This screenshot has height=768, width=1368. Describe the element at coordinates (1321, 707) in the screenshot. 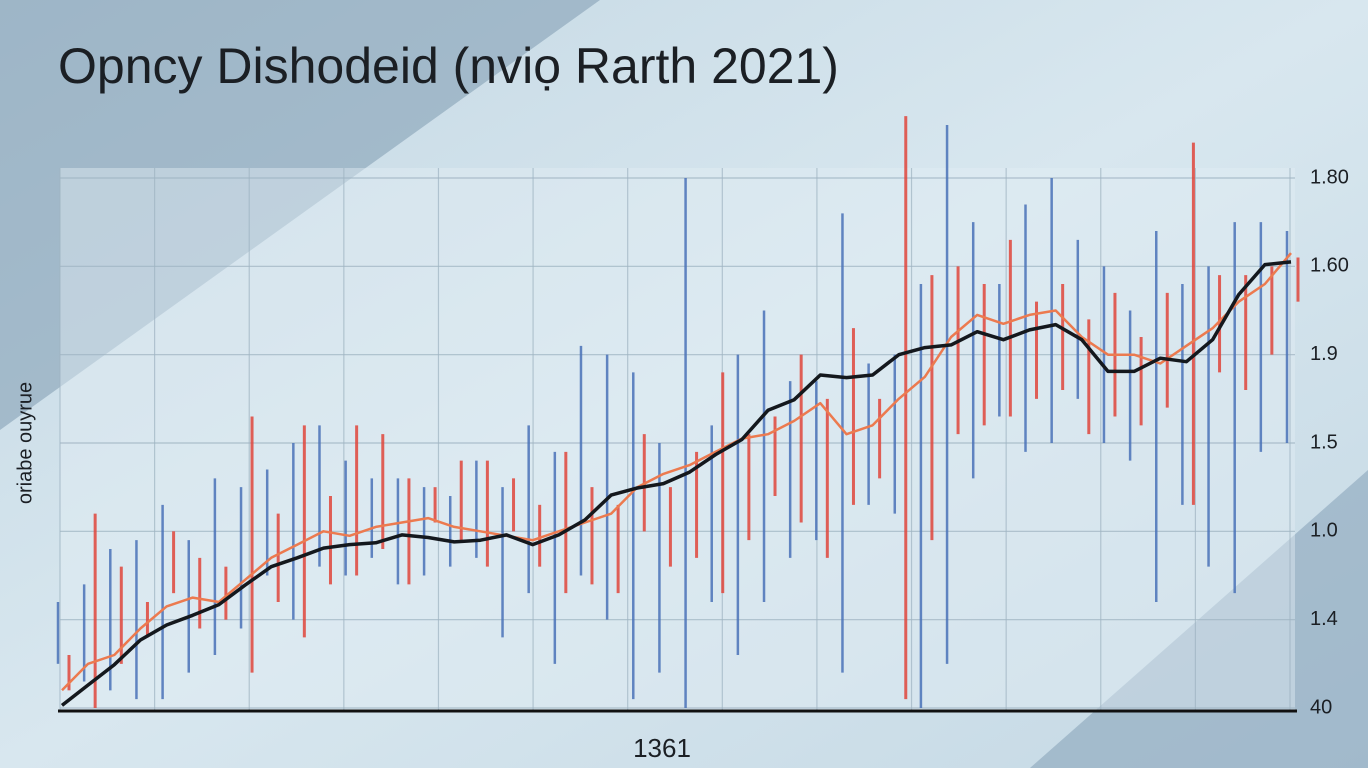

I see `y-tick-label: 40` at that location.